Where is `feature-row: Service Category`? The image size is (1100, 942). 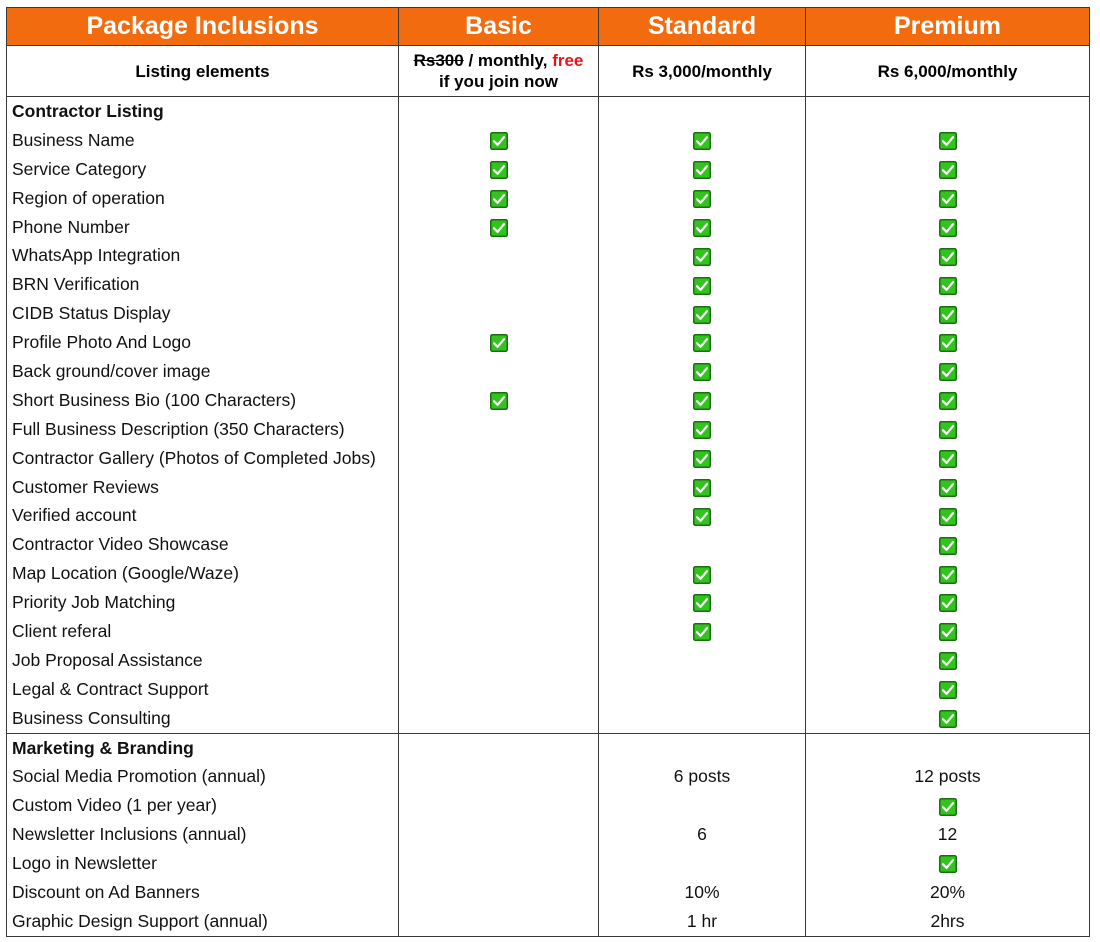 feature-row: Service Category is located at coordinates (548, 169).